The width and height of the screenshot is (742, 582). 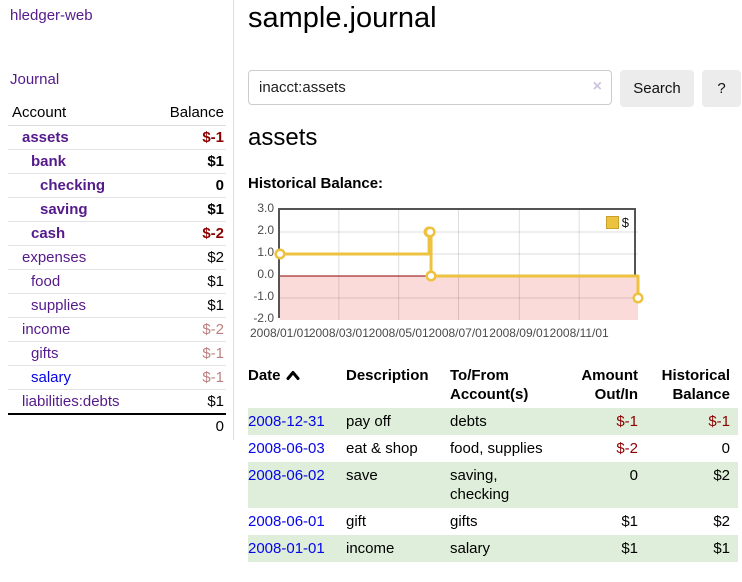 I want to click on search-bar: × Search ?, so click(x=494, y=88).